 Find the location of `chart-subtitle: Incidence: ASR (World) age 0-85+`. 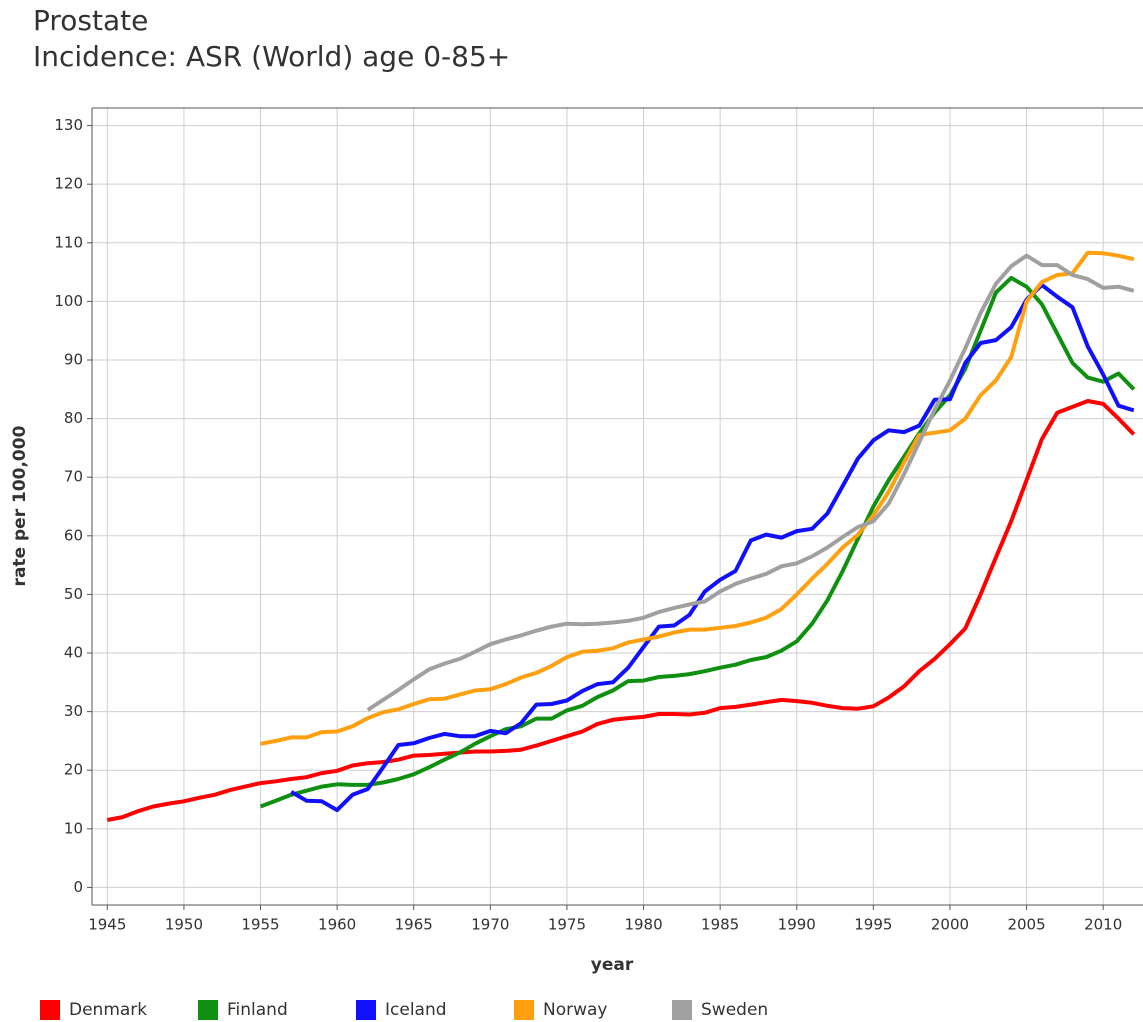

chart-subtitle: Incidence: ASR (World) age 0-85+ is located at coordinates (271, 56).